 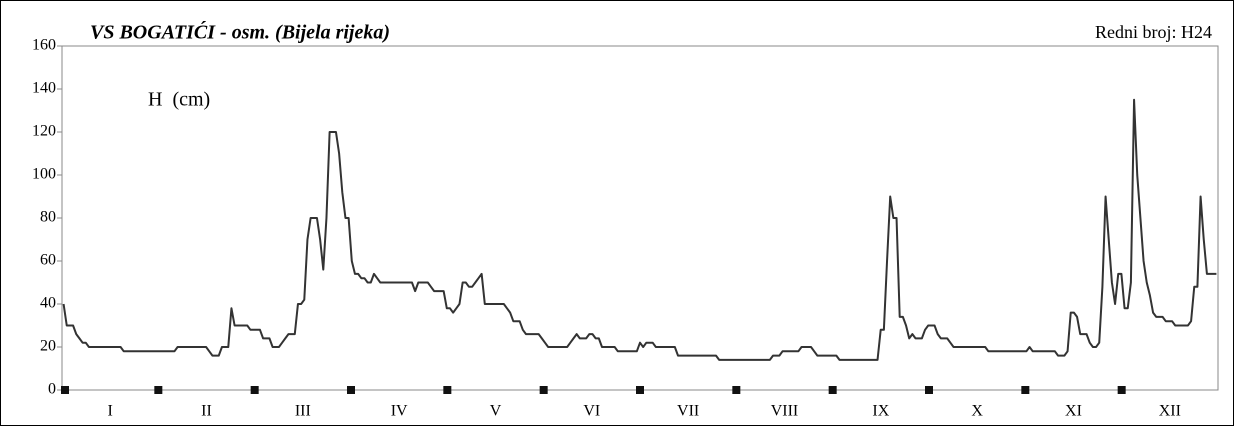 What do you see at coordinates (1170, 411) in the screenshot?
I see `x-tick-label: XII` at bounding box center [1170, 411].